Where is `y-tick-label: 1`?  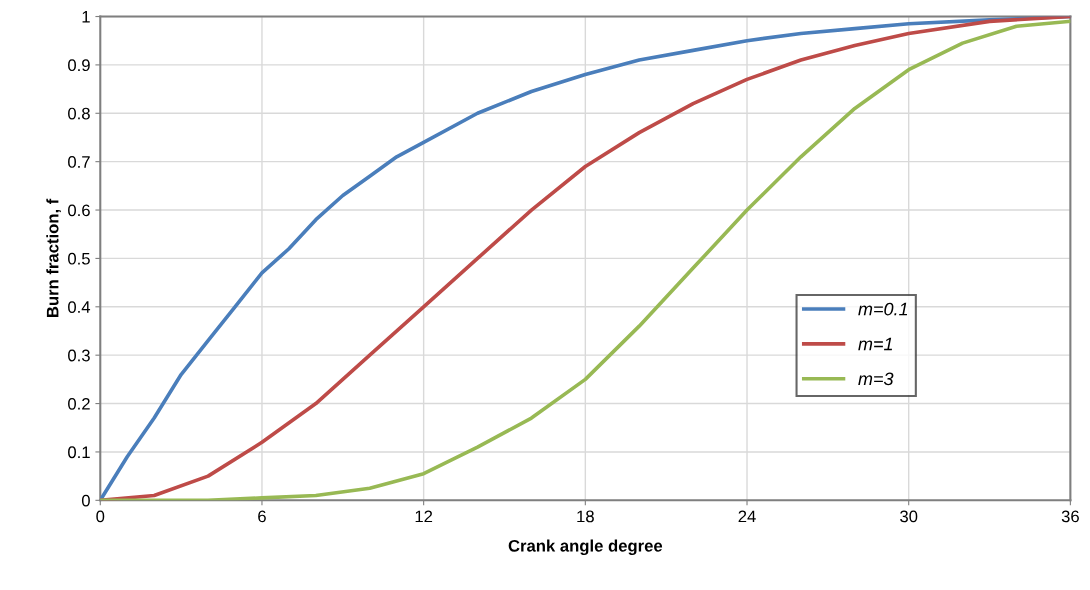 y-tick-label: 1 is located at coordinates (86, 17).